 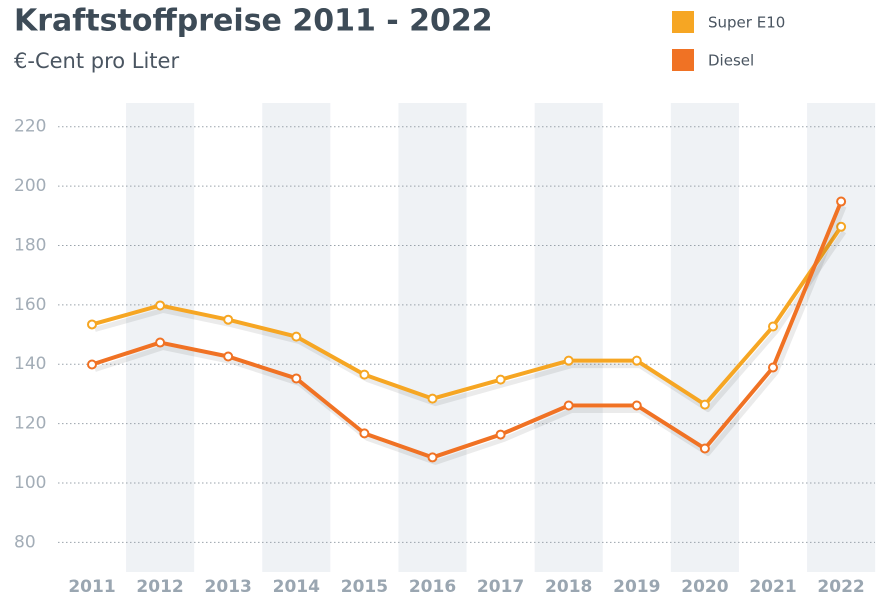 What do you see at coordinates (96, 61) in the screenshot?
I see `chart-subtitle: €-Cent pro Liter` at bounding box center [96, 61].